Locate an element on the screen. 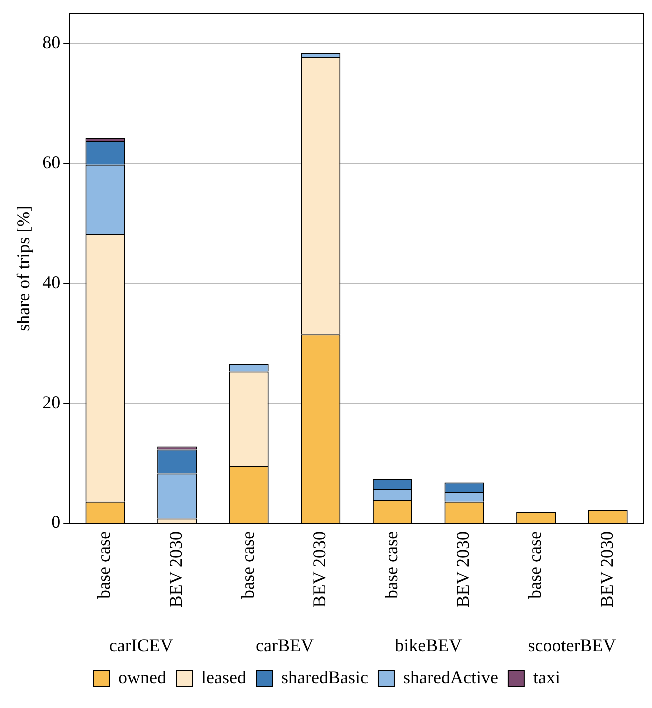 The image size is (652, 708). y-tick-label: 80 is located at coordinates (51, 42).